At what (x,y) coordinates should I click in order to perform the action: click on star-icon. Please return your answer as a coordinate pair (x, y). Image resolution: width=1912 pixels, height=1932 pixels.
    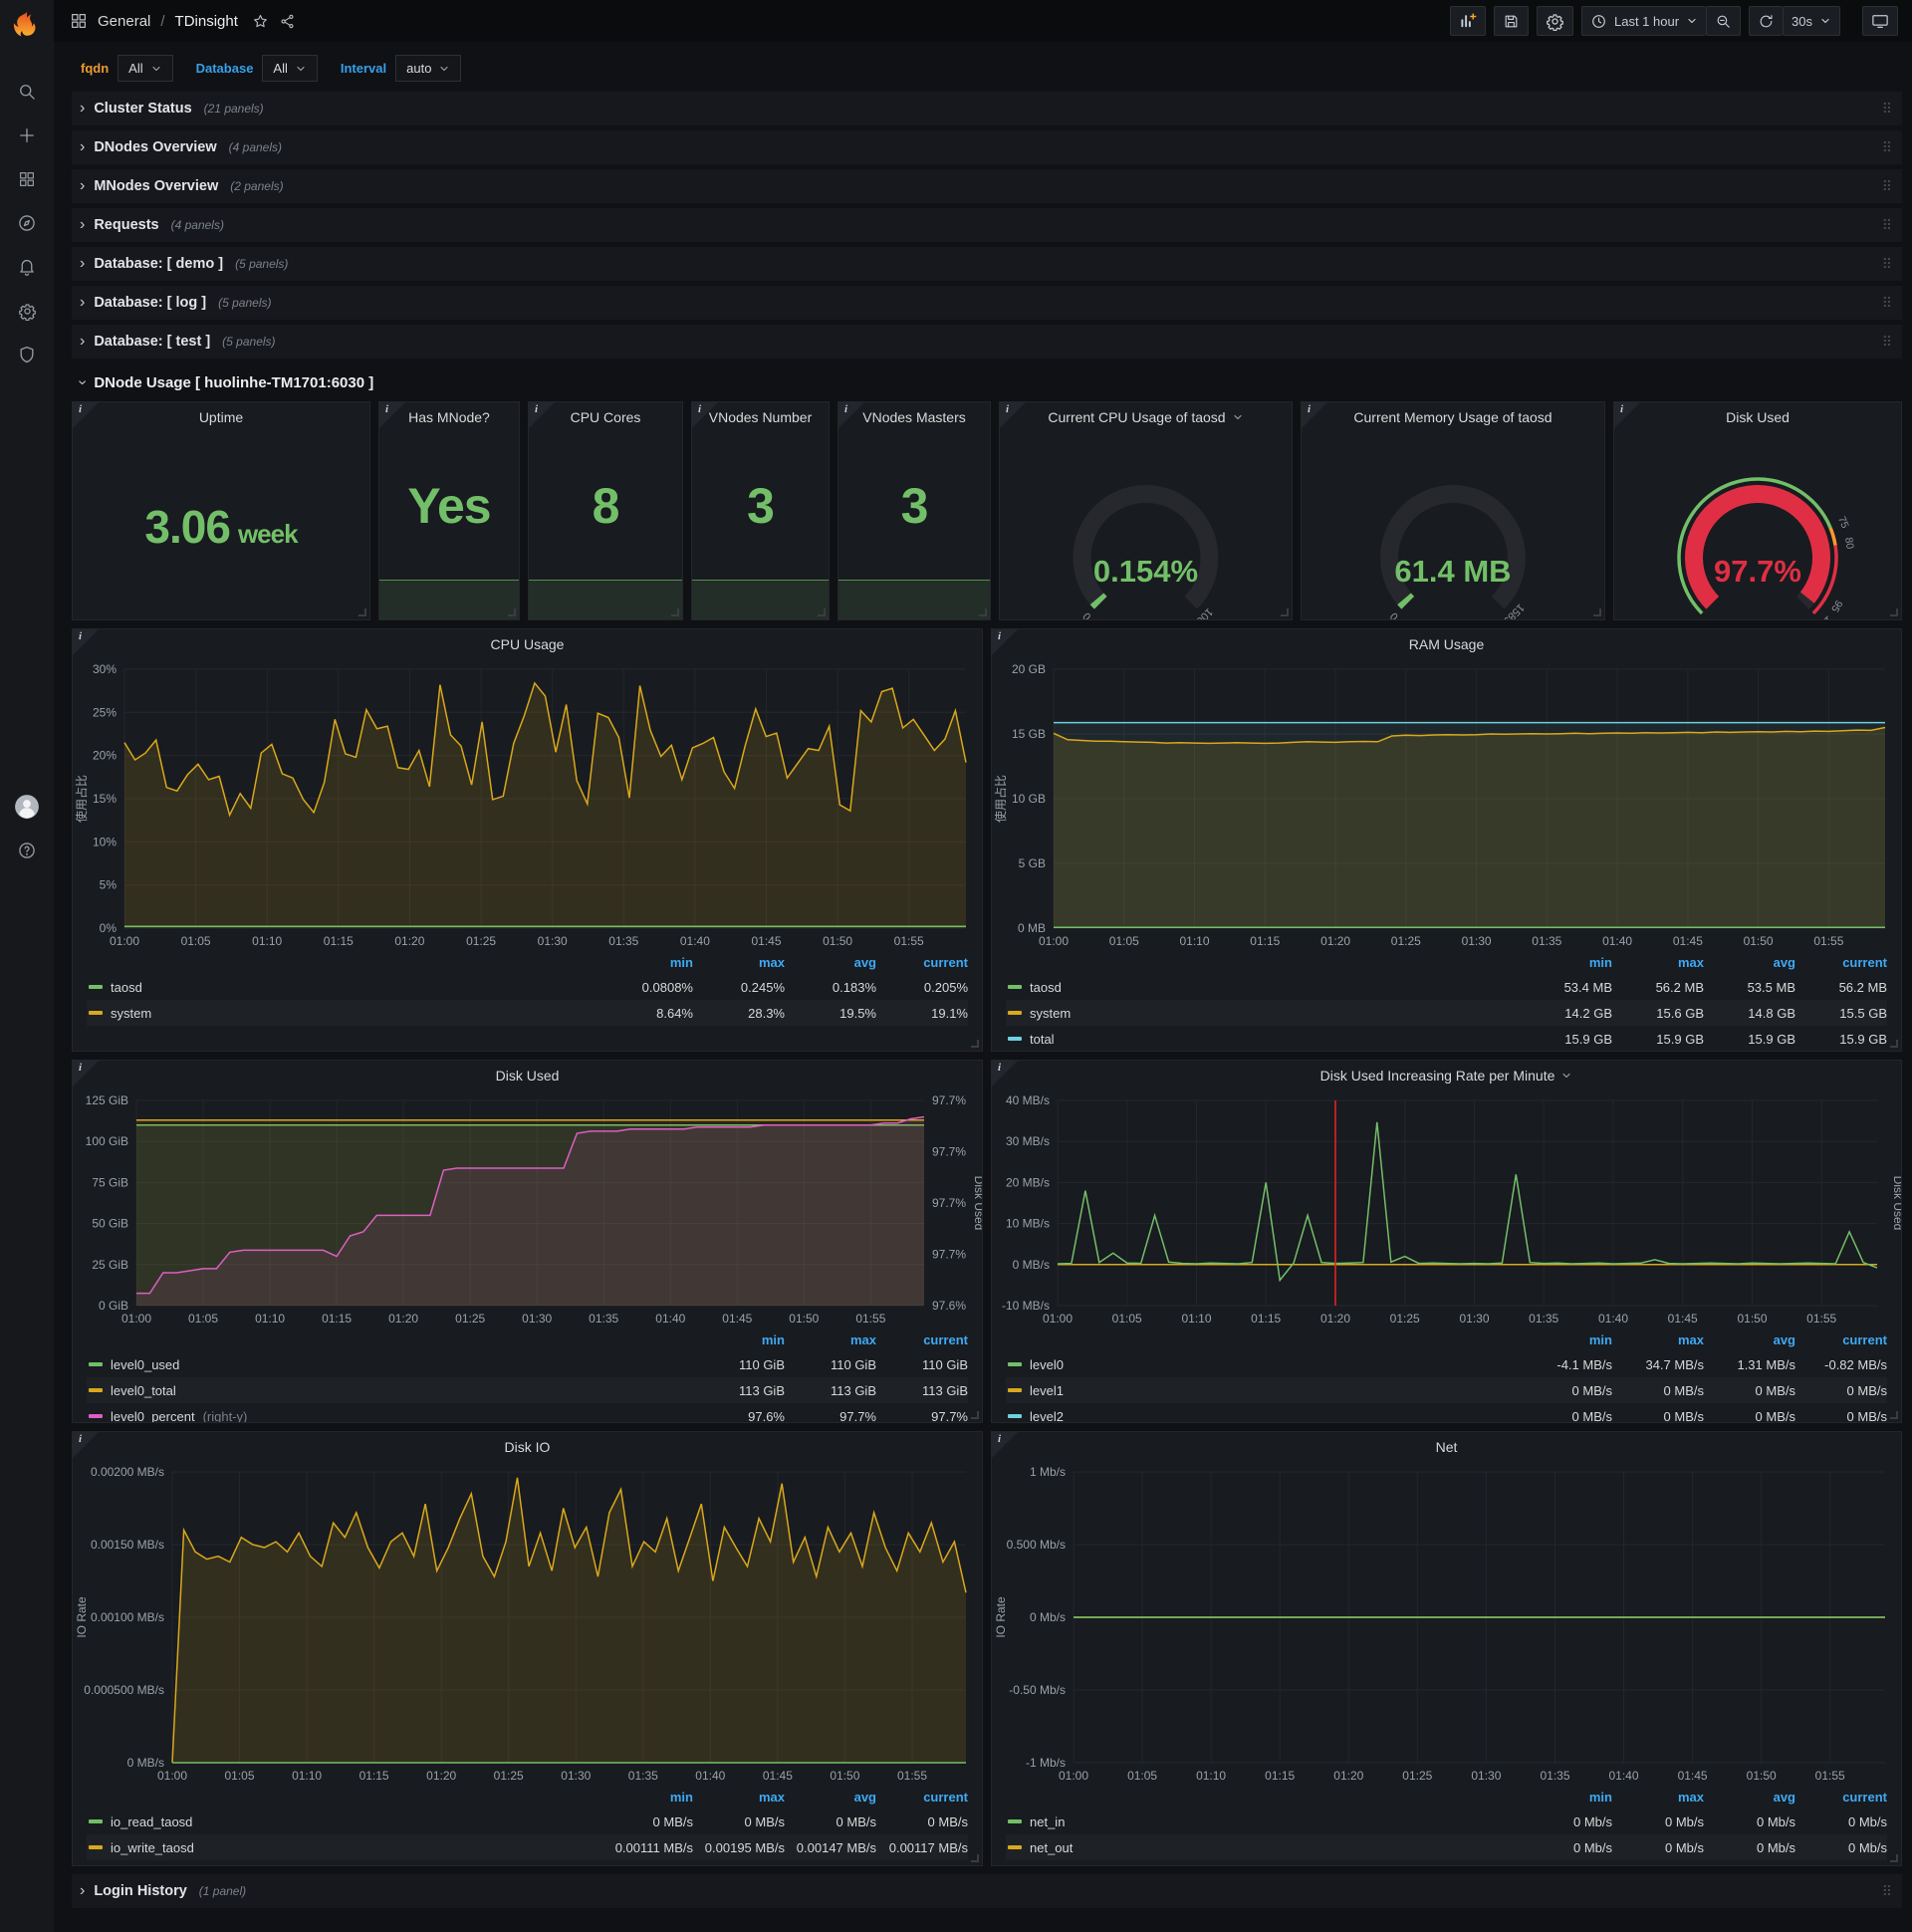
    Looking at the image, I should click on (260, 22).